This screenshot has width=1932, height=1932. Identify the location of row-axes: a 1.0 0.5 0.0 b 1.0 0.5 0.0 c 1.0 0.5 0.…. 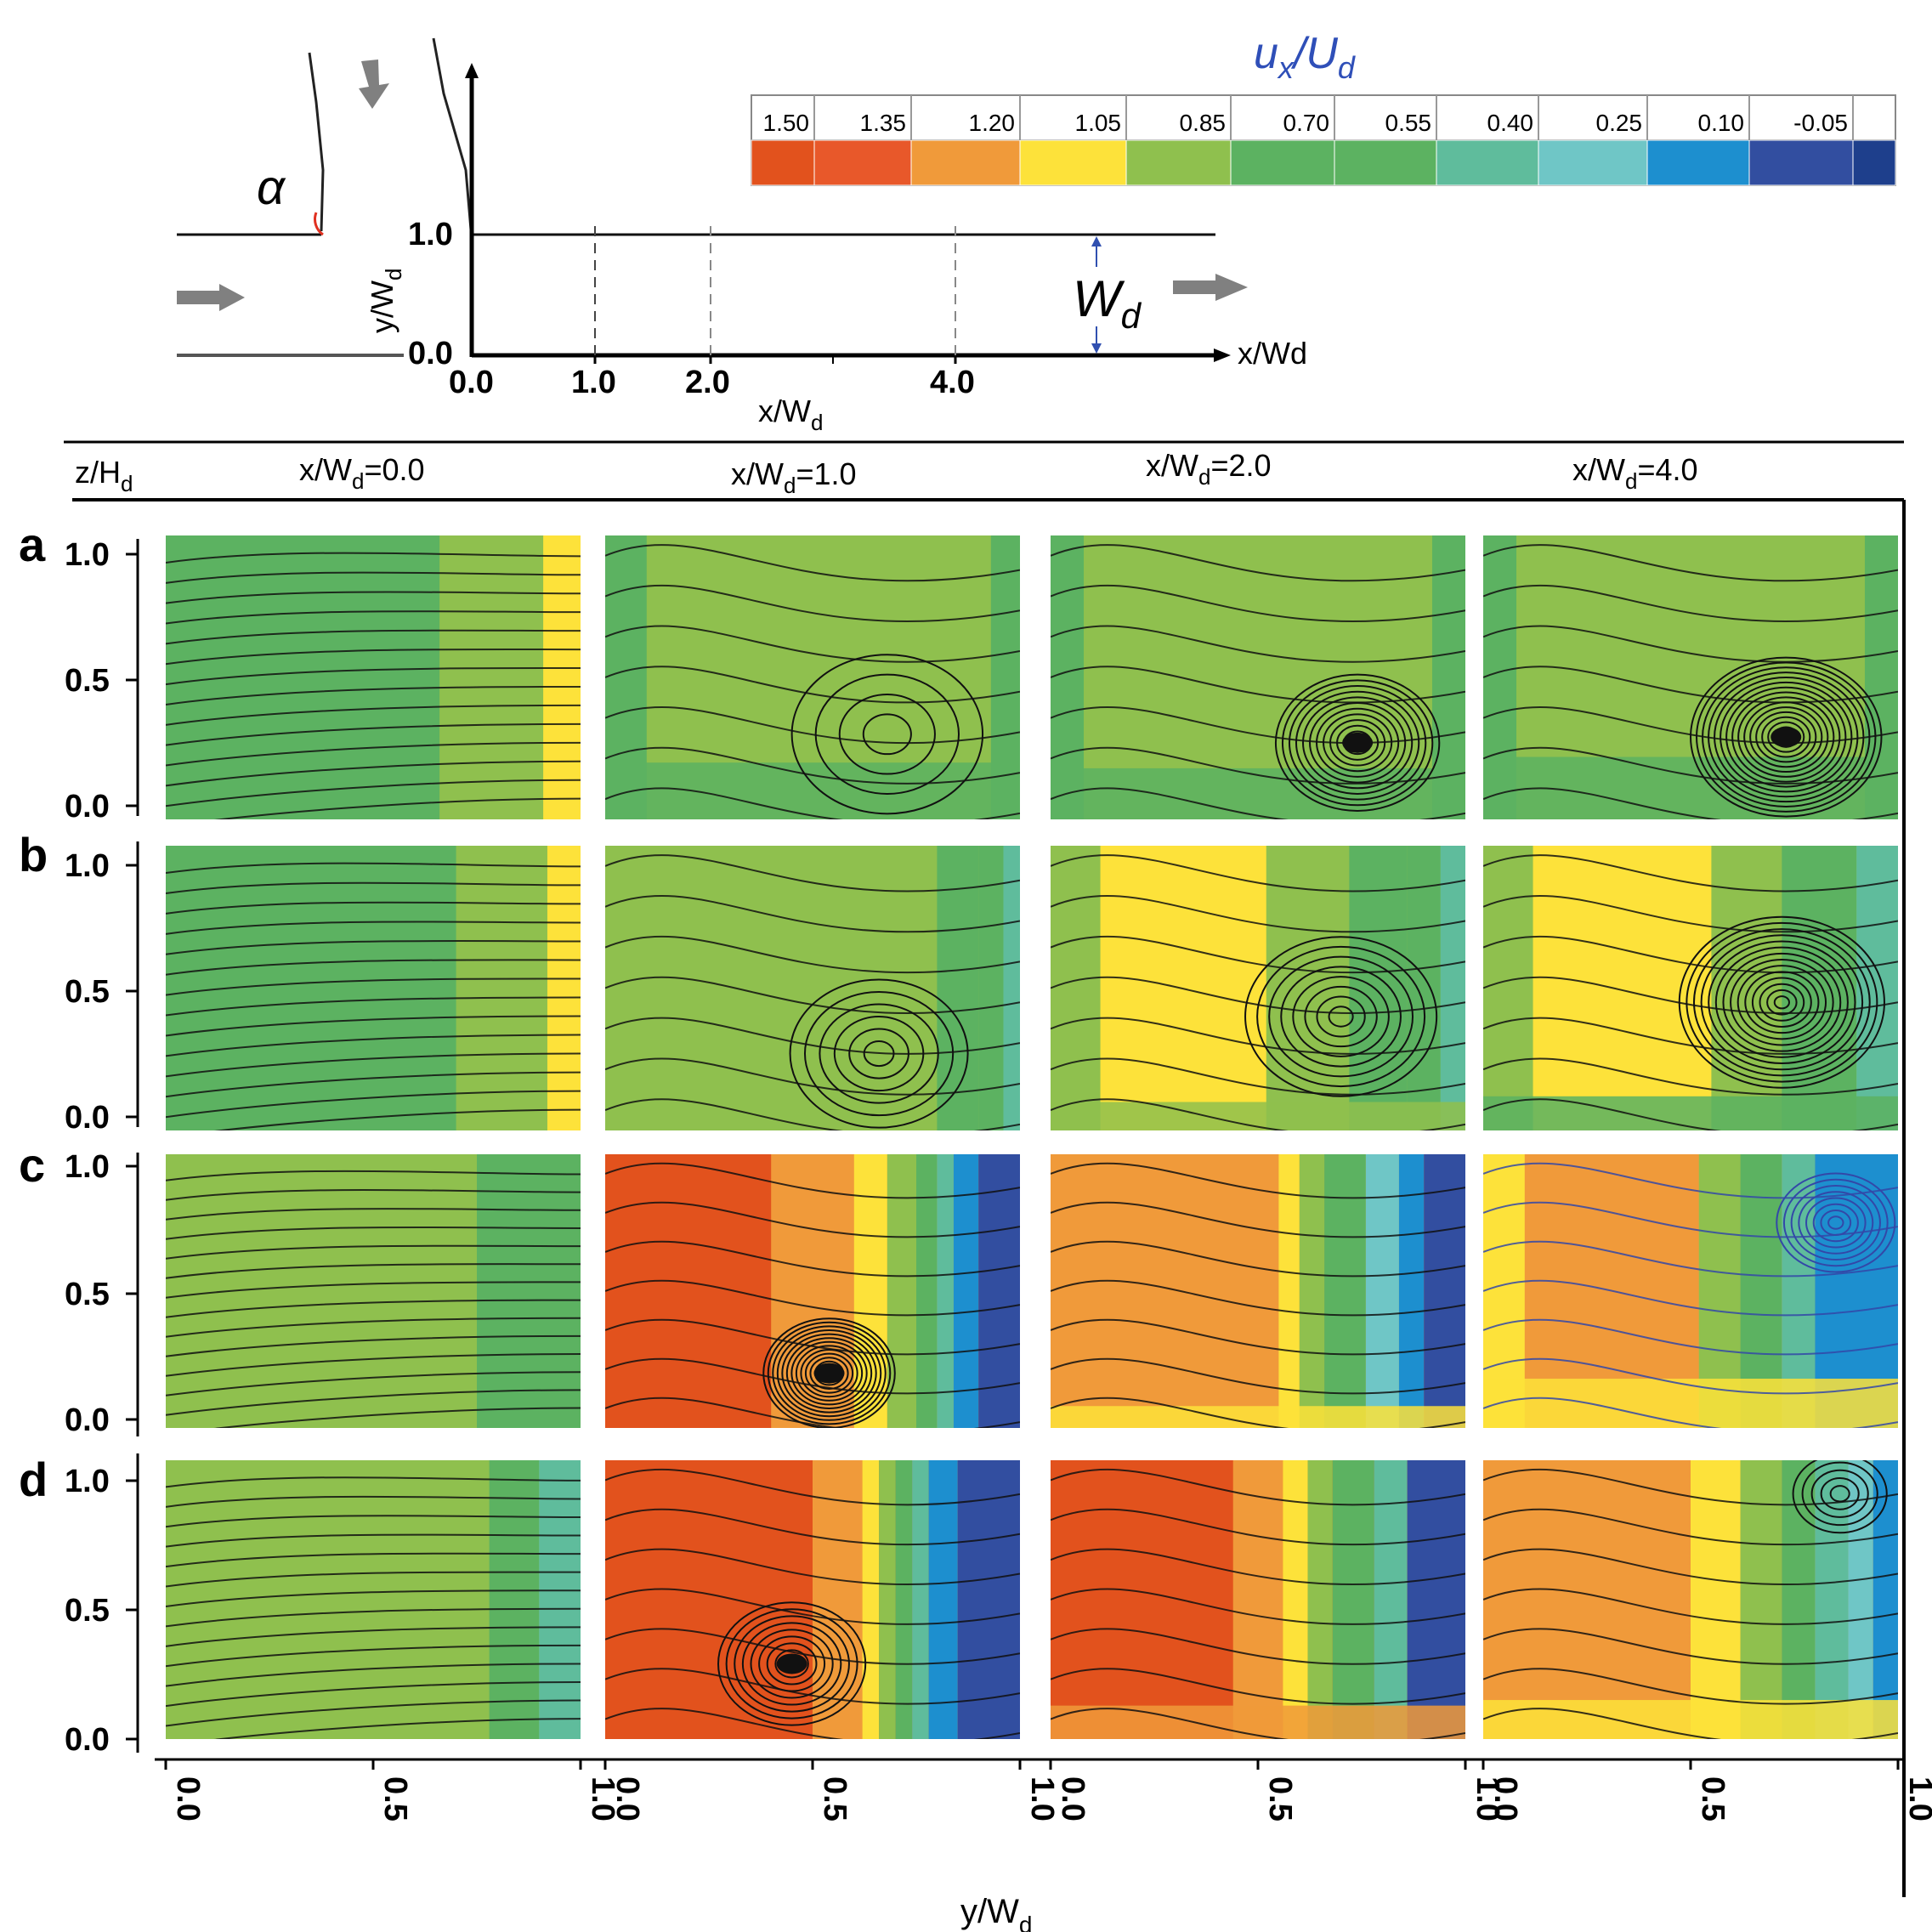
(79, 1138).